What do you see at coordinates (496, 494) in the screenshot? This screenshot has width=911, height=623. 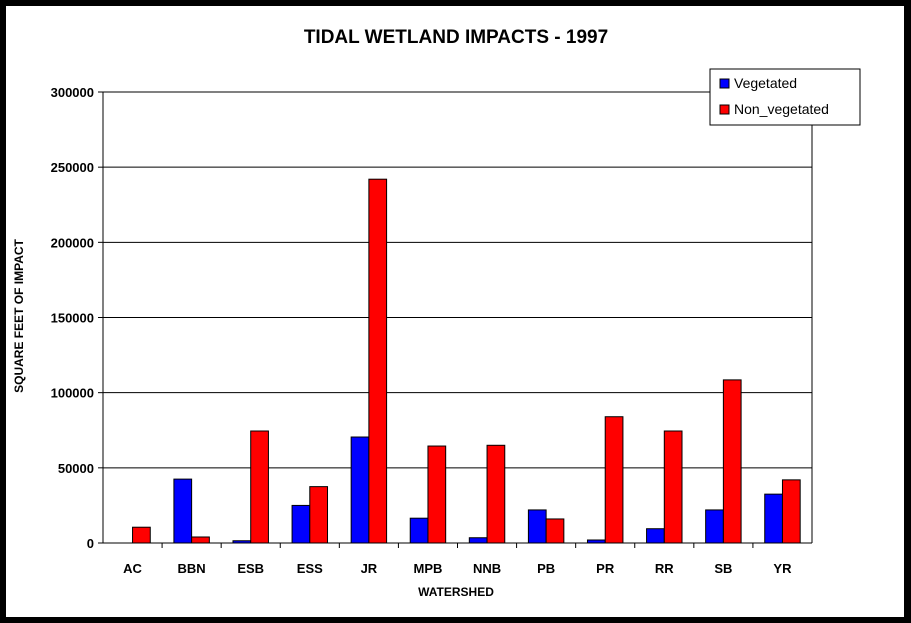 I see `bar-non-vegetated-nnb` at bounding box center [496, 494].